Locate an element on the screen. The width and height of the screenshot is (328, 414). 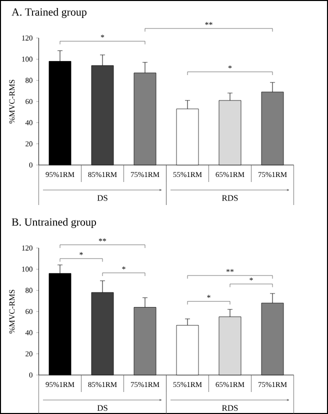
chart-title: B. Untrained group is located at coordinates (54, 223).